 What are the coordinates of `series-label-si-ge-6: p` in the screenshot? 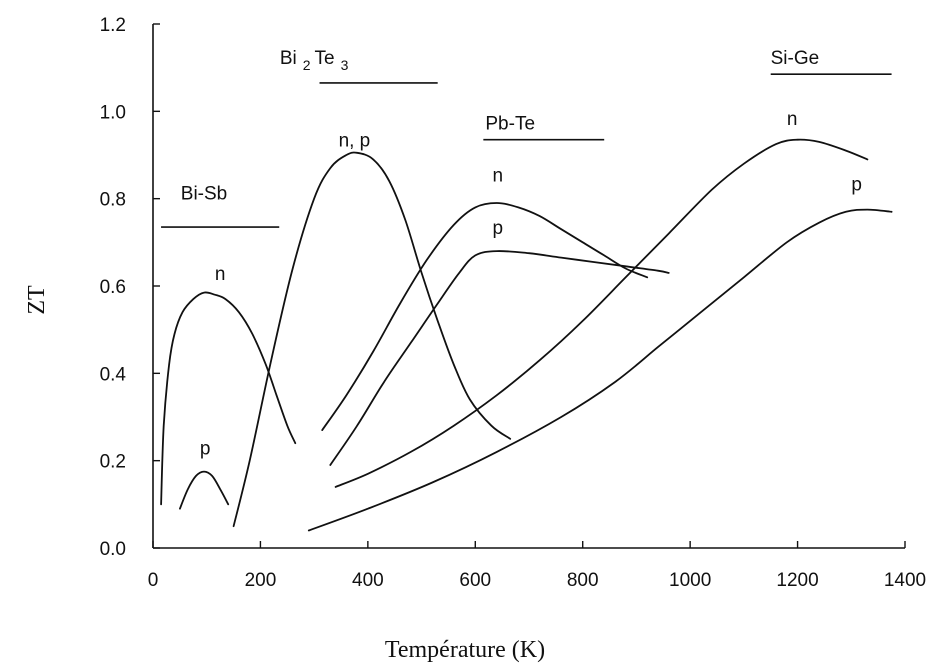 It's located at (856, 184).